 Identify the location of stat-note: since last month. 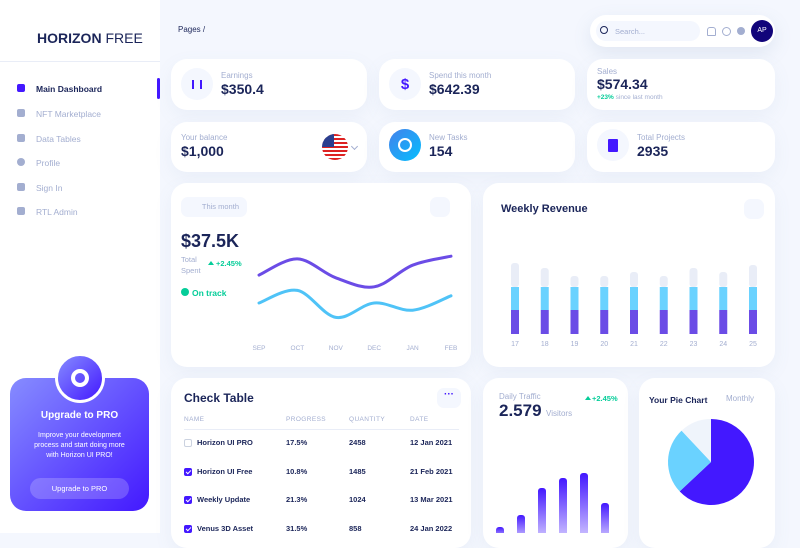
(639, 97).